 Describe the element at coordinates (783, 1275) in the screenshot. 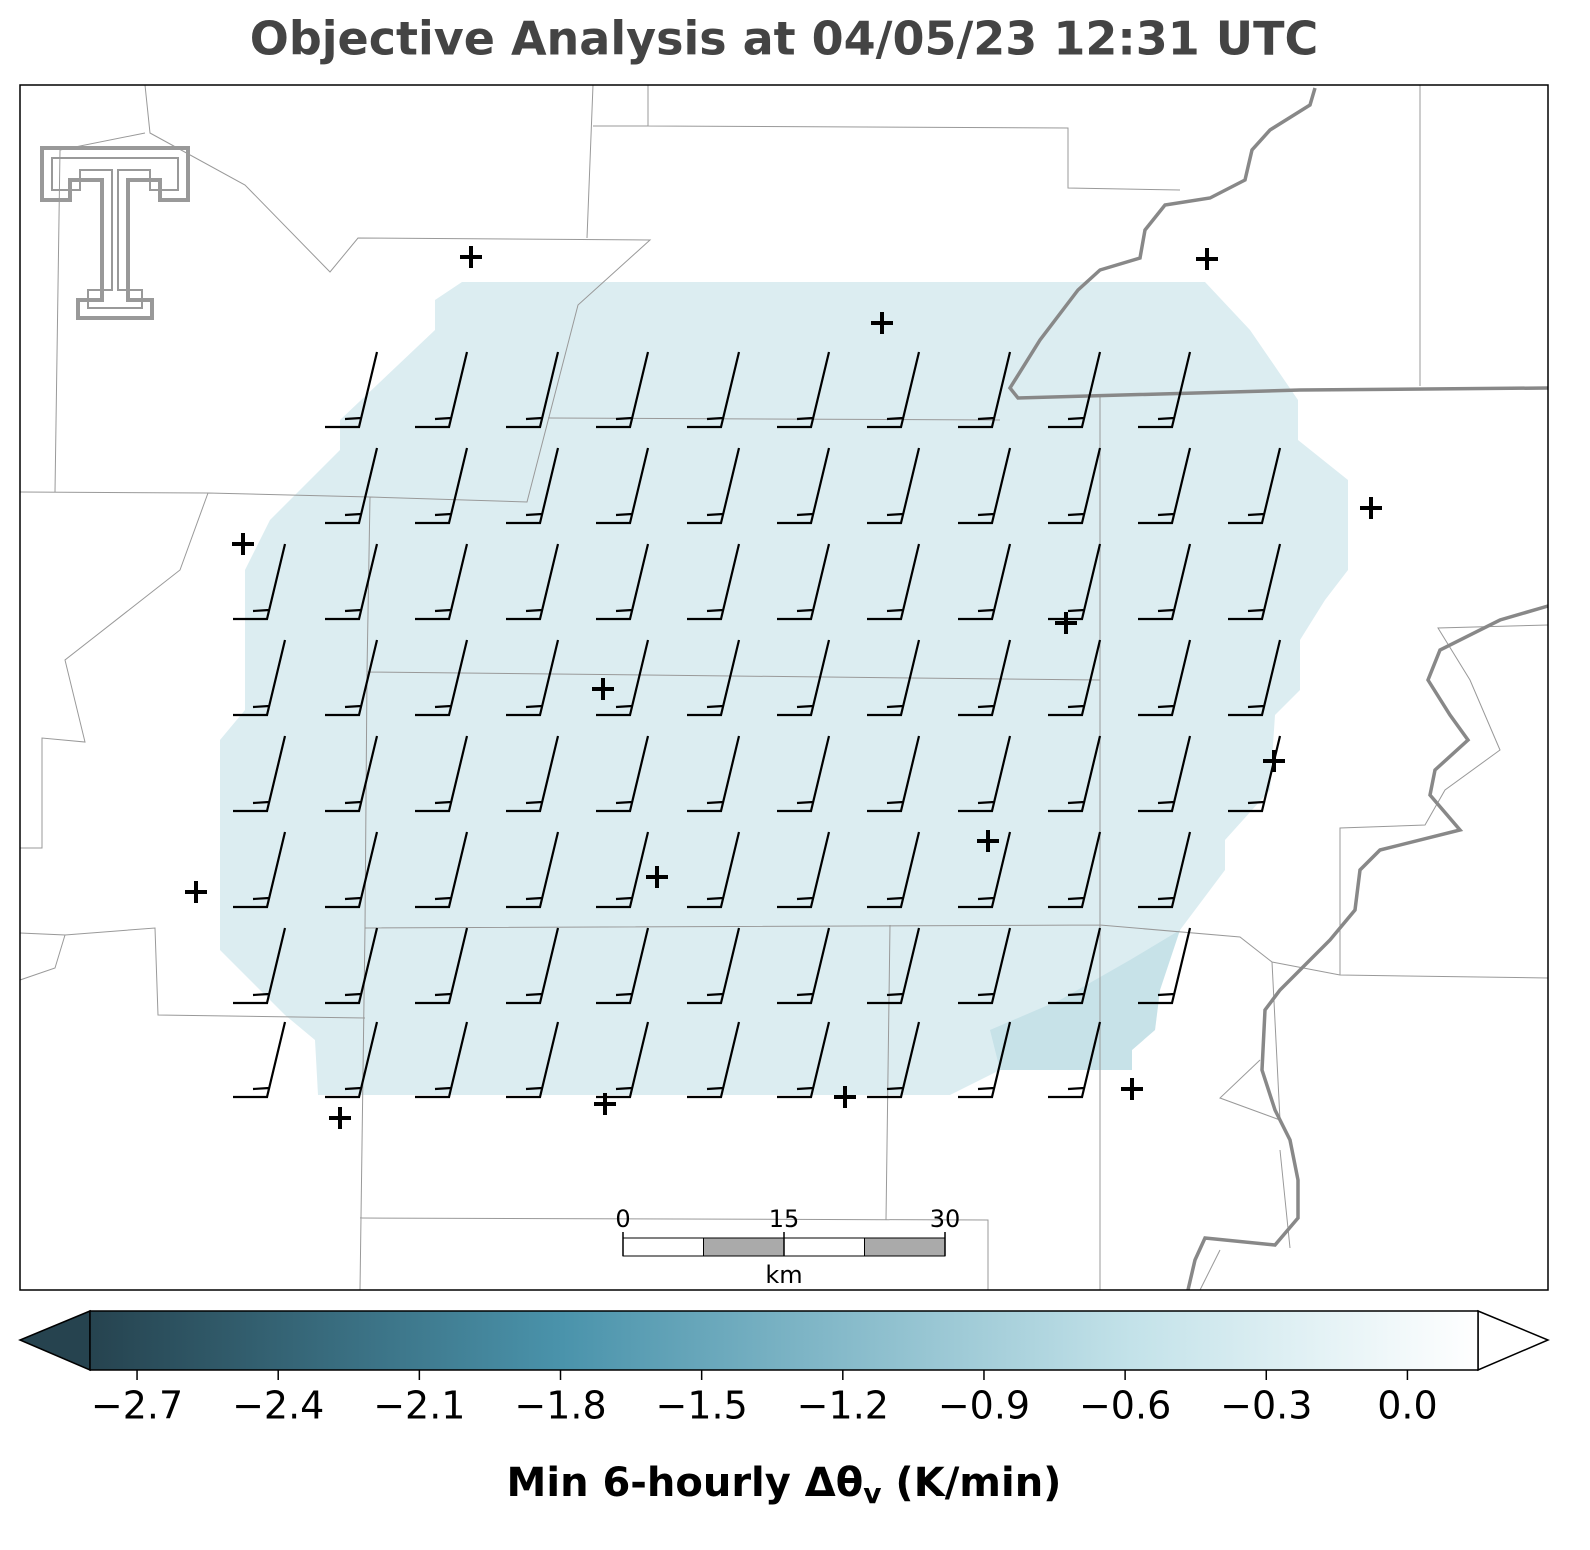

I see `scale-unit: km` at that location.